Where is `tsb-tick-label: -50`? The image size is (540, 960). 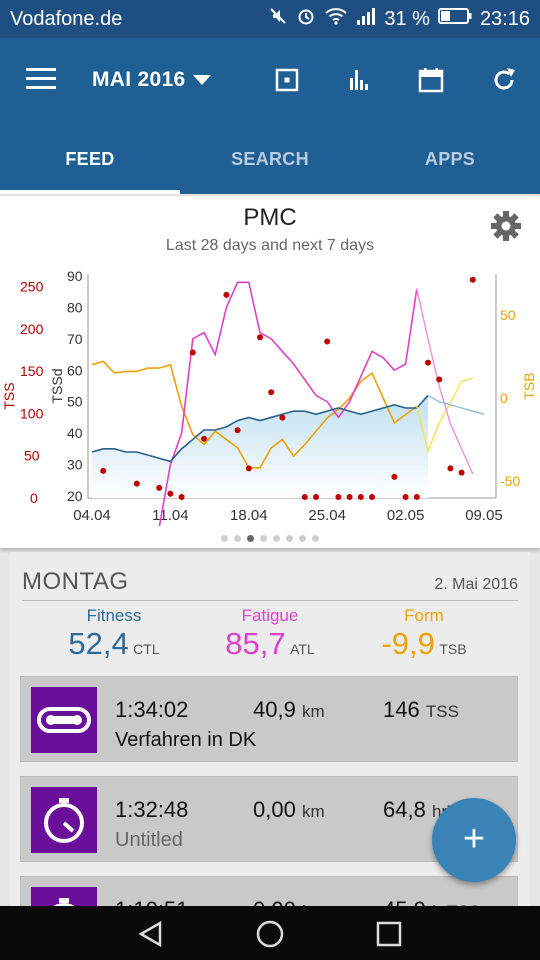 tsb-tick-label: -50 is located at coordinates (510, 481).